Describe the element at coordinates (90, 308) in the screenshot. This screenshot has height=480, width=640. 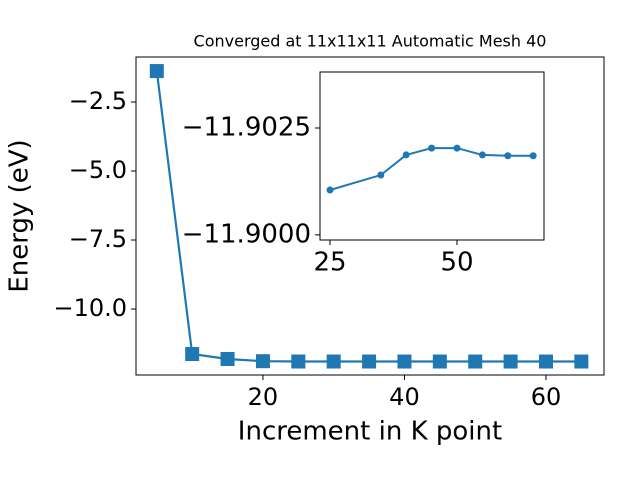
I see `y-tick-label: −10.0` at that location.